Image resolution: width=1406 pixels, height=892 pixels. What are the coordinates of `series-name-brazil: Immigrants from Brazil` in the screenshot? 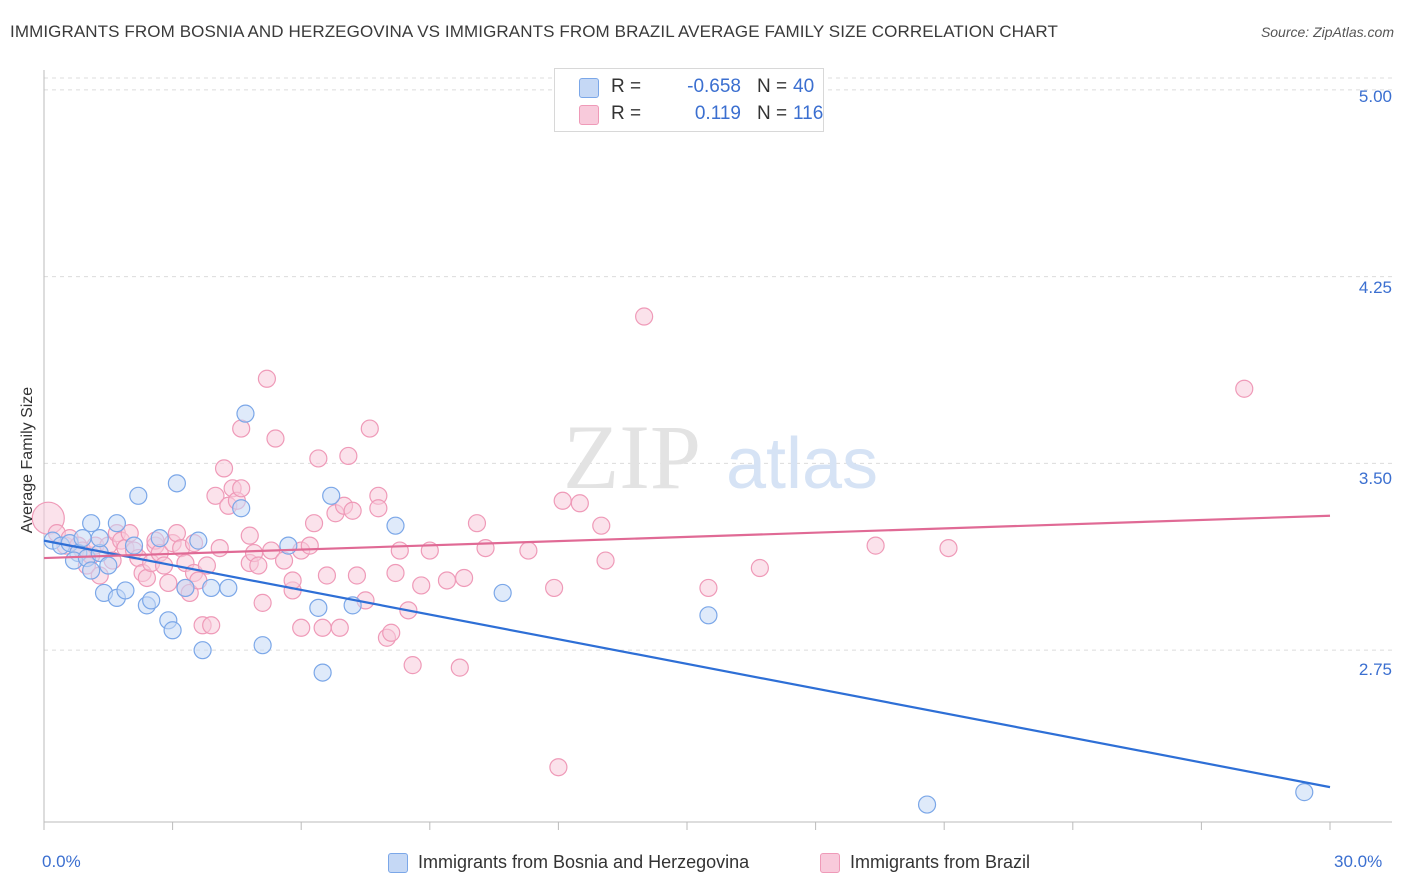 It's located at (940, 862).